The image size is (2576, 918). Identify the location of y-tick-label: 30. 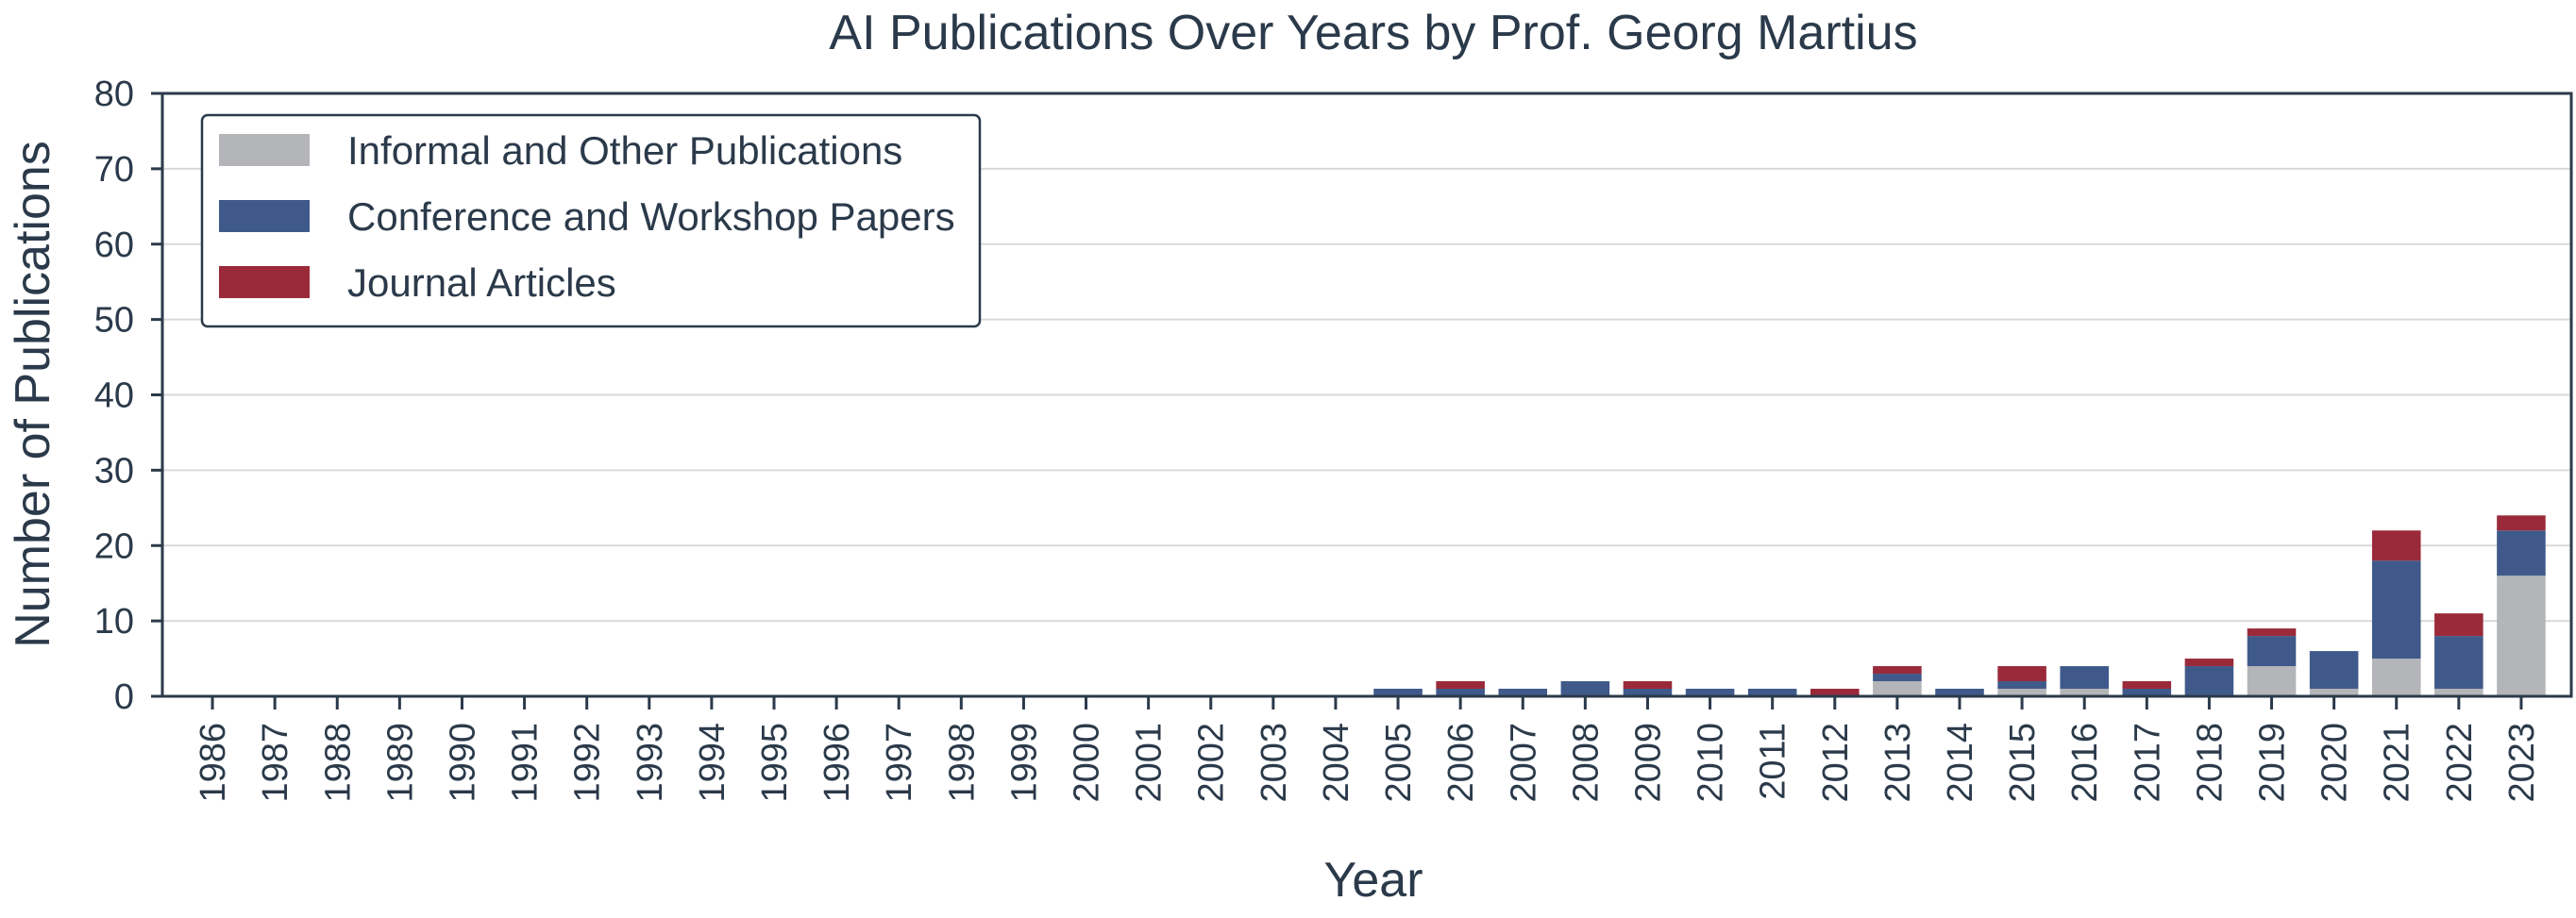
(114, 471).